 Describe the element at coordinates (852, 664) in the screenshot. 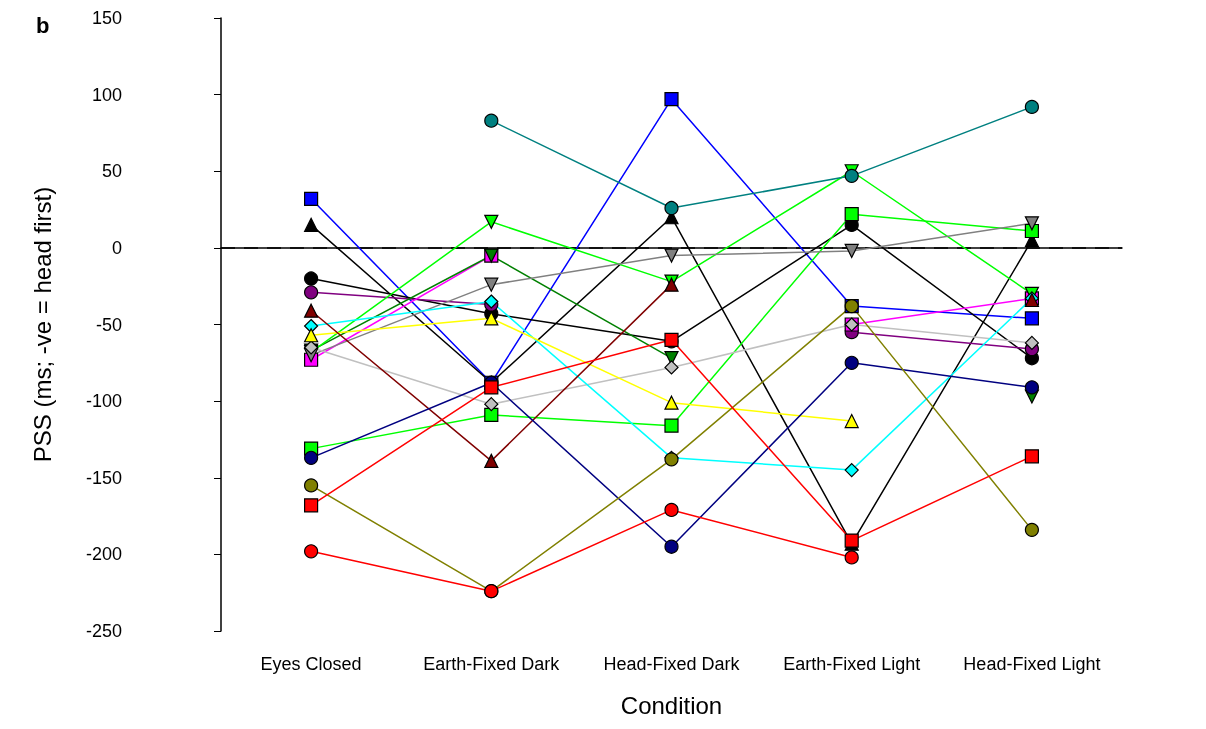

I see `x-tick-label: Earth-Fixed Light` at that location.